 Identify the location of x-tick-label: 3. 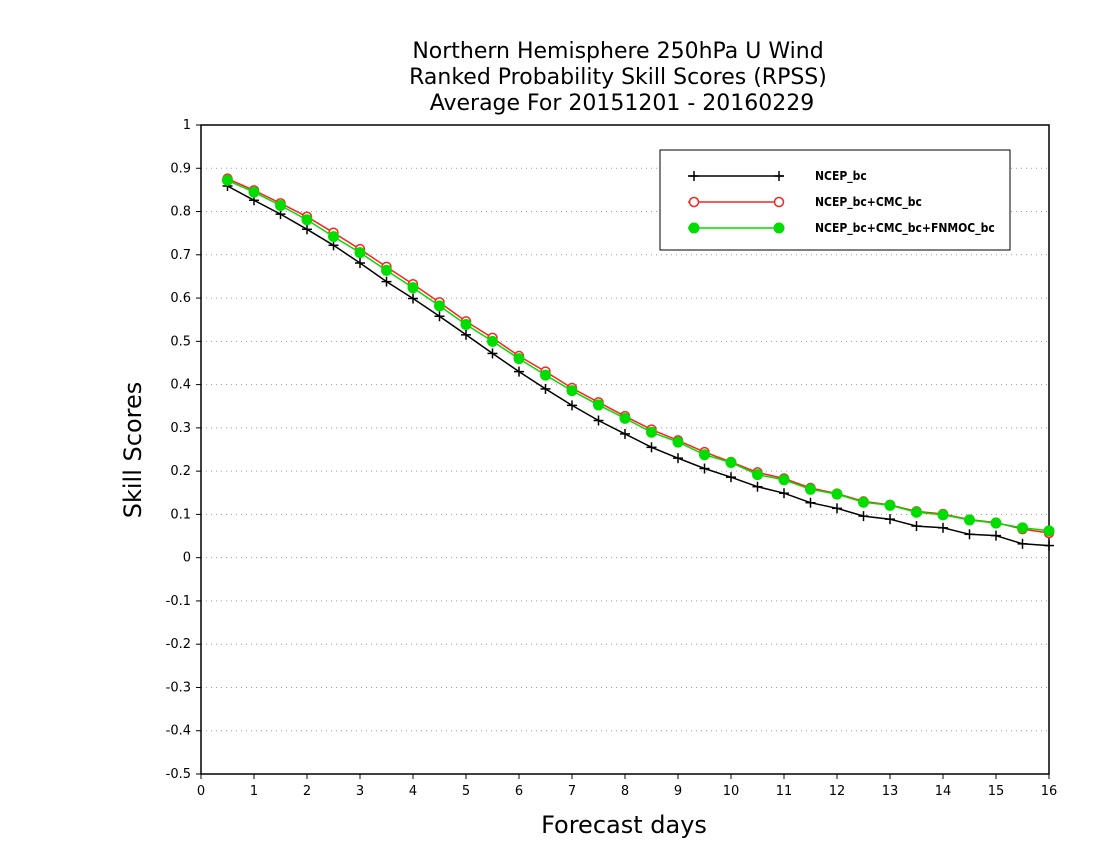
(360, 791).